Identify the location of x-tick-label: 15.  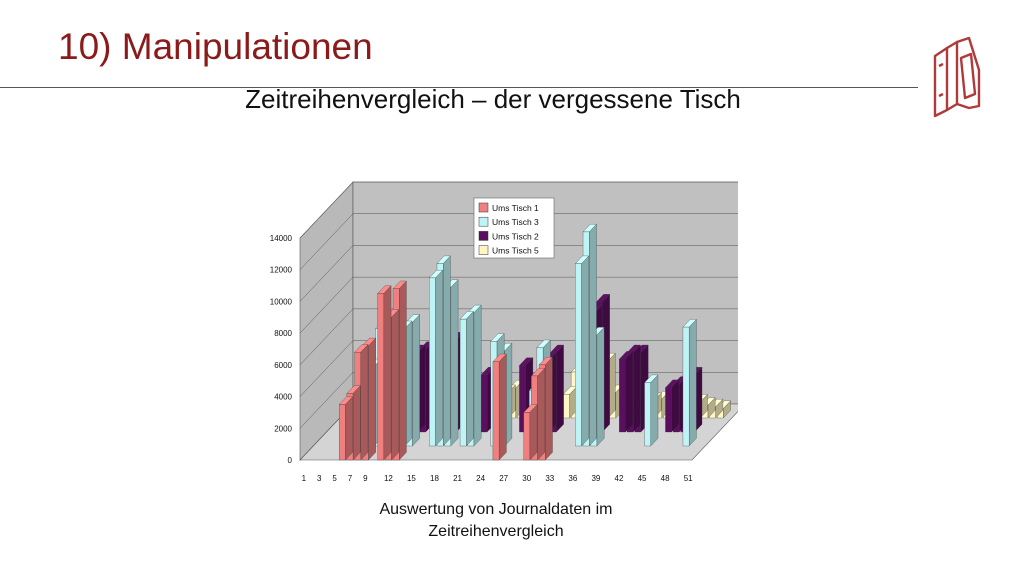
(411, 478).